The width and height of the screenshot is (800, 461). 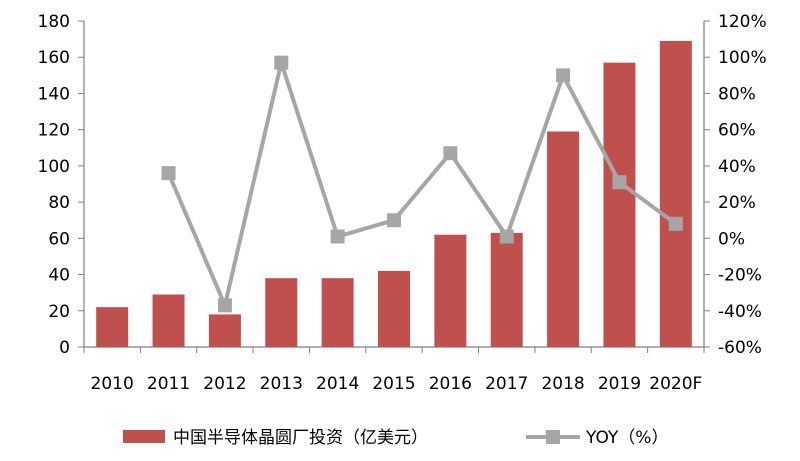 What do you see at coordinates (731, 239) in the screenshot?
I see `y-right-tick-label: 0%` at bounding box center [731, 239].